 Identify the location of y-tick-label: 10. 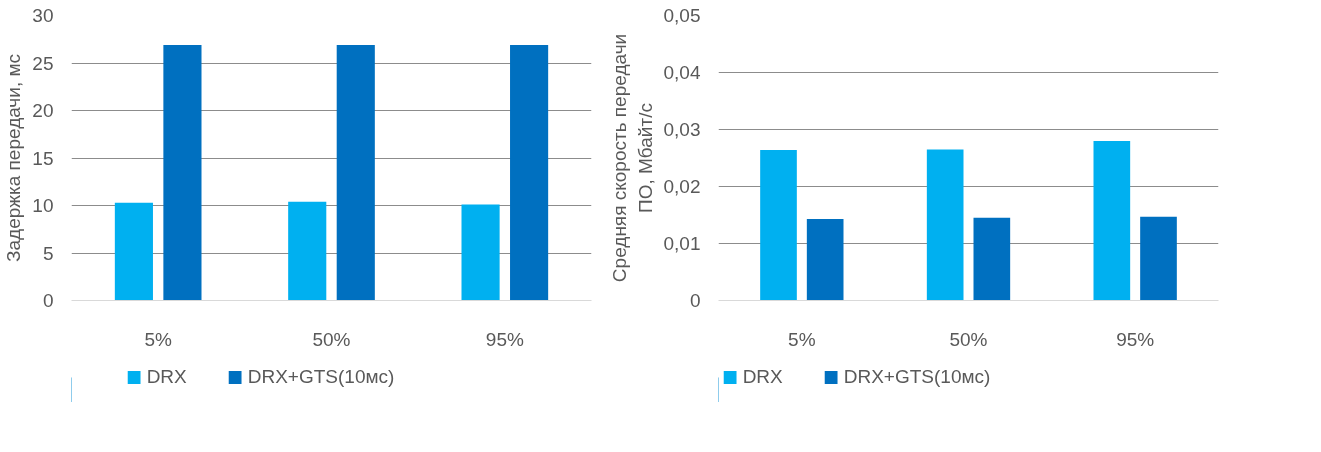
(43, 205).